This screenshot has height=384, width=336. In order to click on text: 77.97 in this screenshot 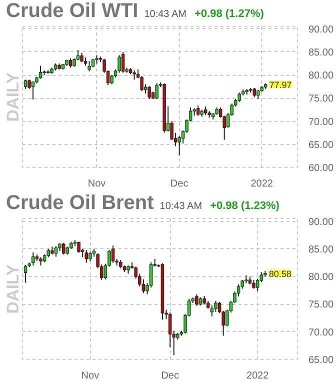, I will do `click(280, 85)`.